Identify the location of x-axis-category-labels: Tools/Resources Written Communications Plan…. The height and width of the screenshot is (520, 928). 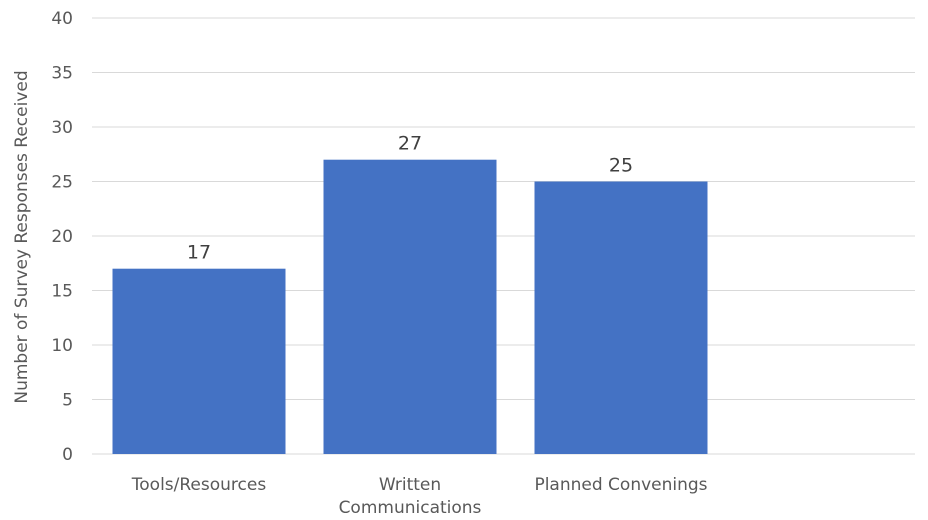
(419, 496).